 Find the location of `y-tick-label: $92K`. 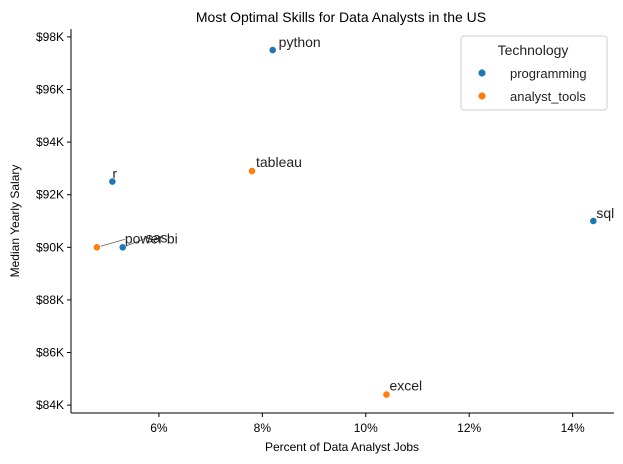

y-tick-label: $92K is located at coordinates (50, 195).